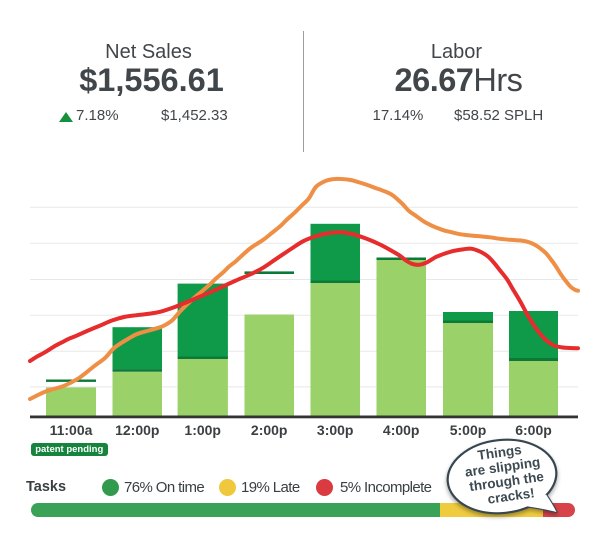  What do you see at coordinates (269, 430) in the screenshot?
I see `svg-text: 2:00p` at bounding box center [269, 430].